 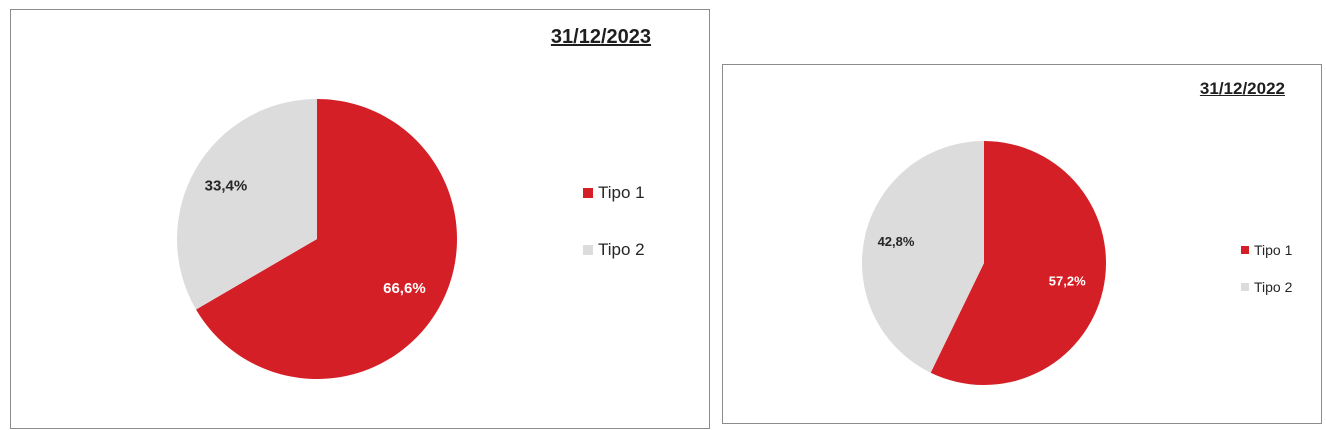 I want to click on data-label-tipo-1: 57,2%, so click(x=1067, y=281).